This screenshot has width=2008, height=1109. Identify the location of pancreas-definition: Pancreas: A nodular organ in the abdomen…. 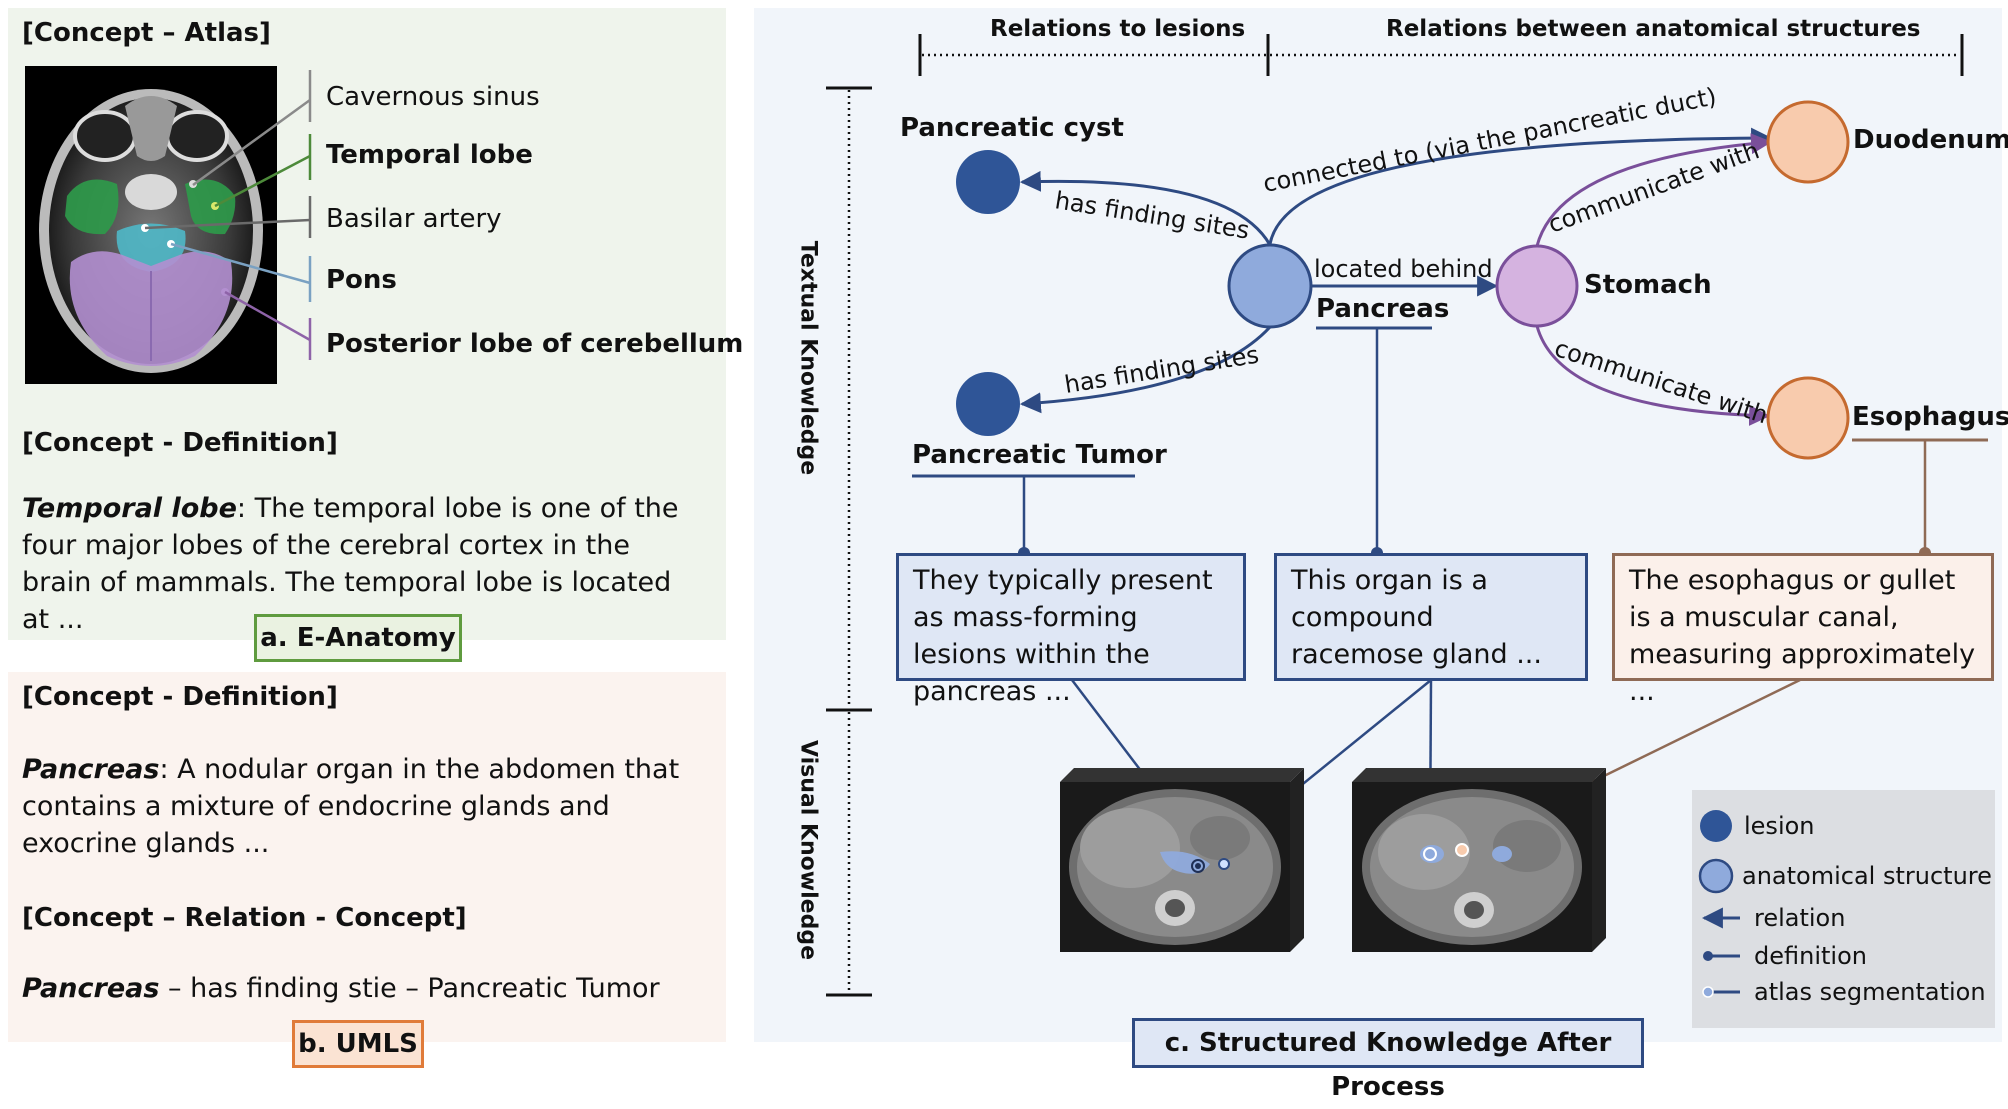
(362, 806).